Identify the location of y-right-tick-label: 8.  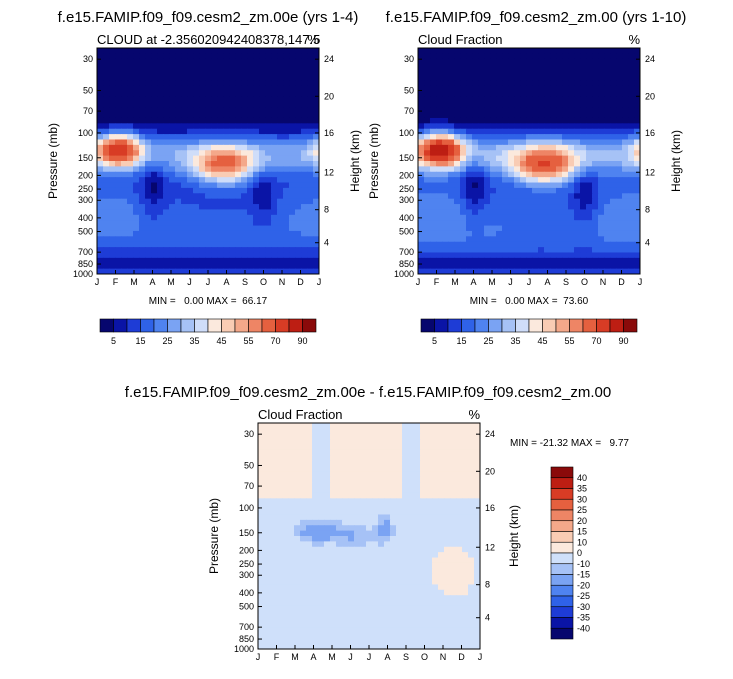
(326, 210).